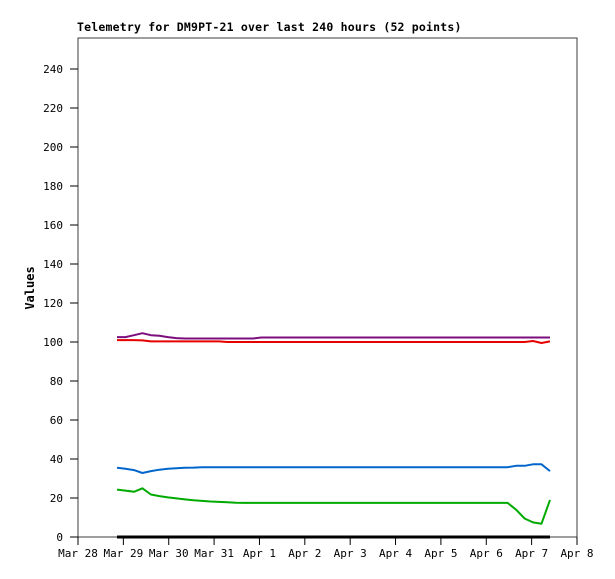 This screenshot has width=615, height=579. Describe the element at coordinates (56, 498) in the screenshot. I see `y-tick-label: 20` at that location.